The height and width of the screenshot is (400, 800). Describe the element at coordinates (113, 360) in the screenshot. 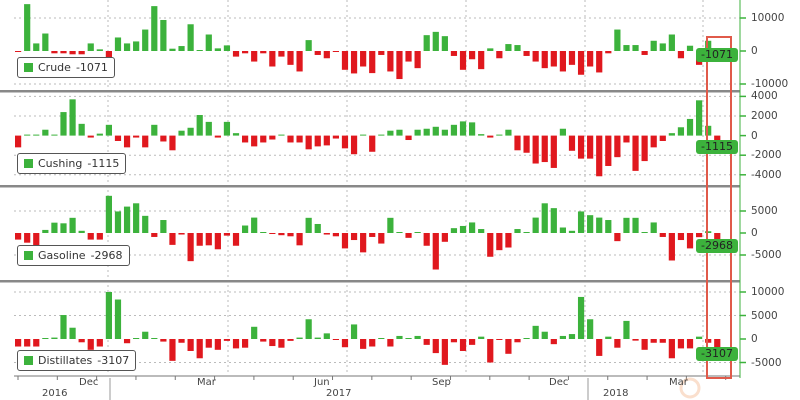

I see `legend-value: -3107` at that location.